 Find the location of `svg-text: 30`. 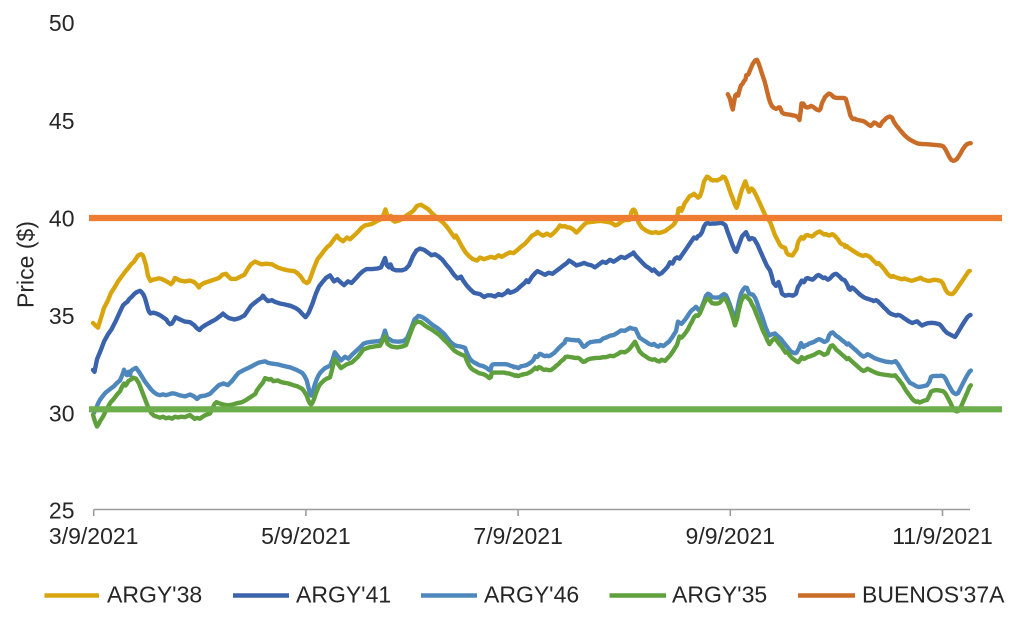

svg-text: 30 is located at coordinates (62, 414).